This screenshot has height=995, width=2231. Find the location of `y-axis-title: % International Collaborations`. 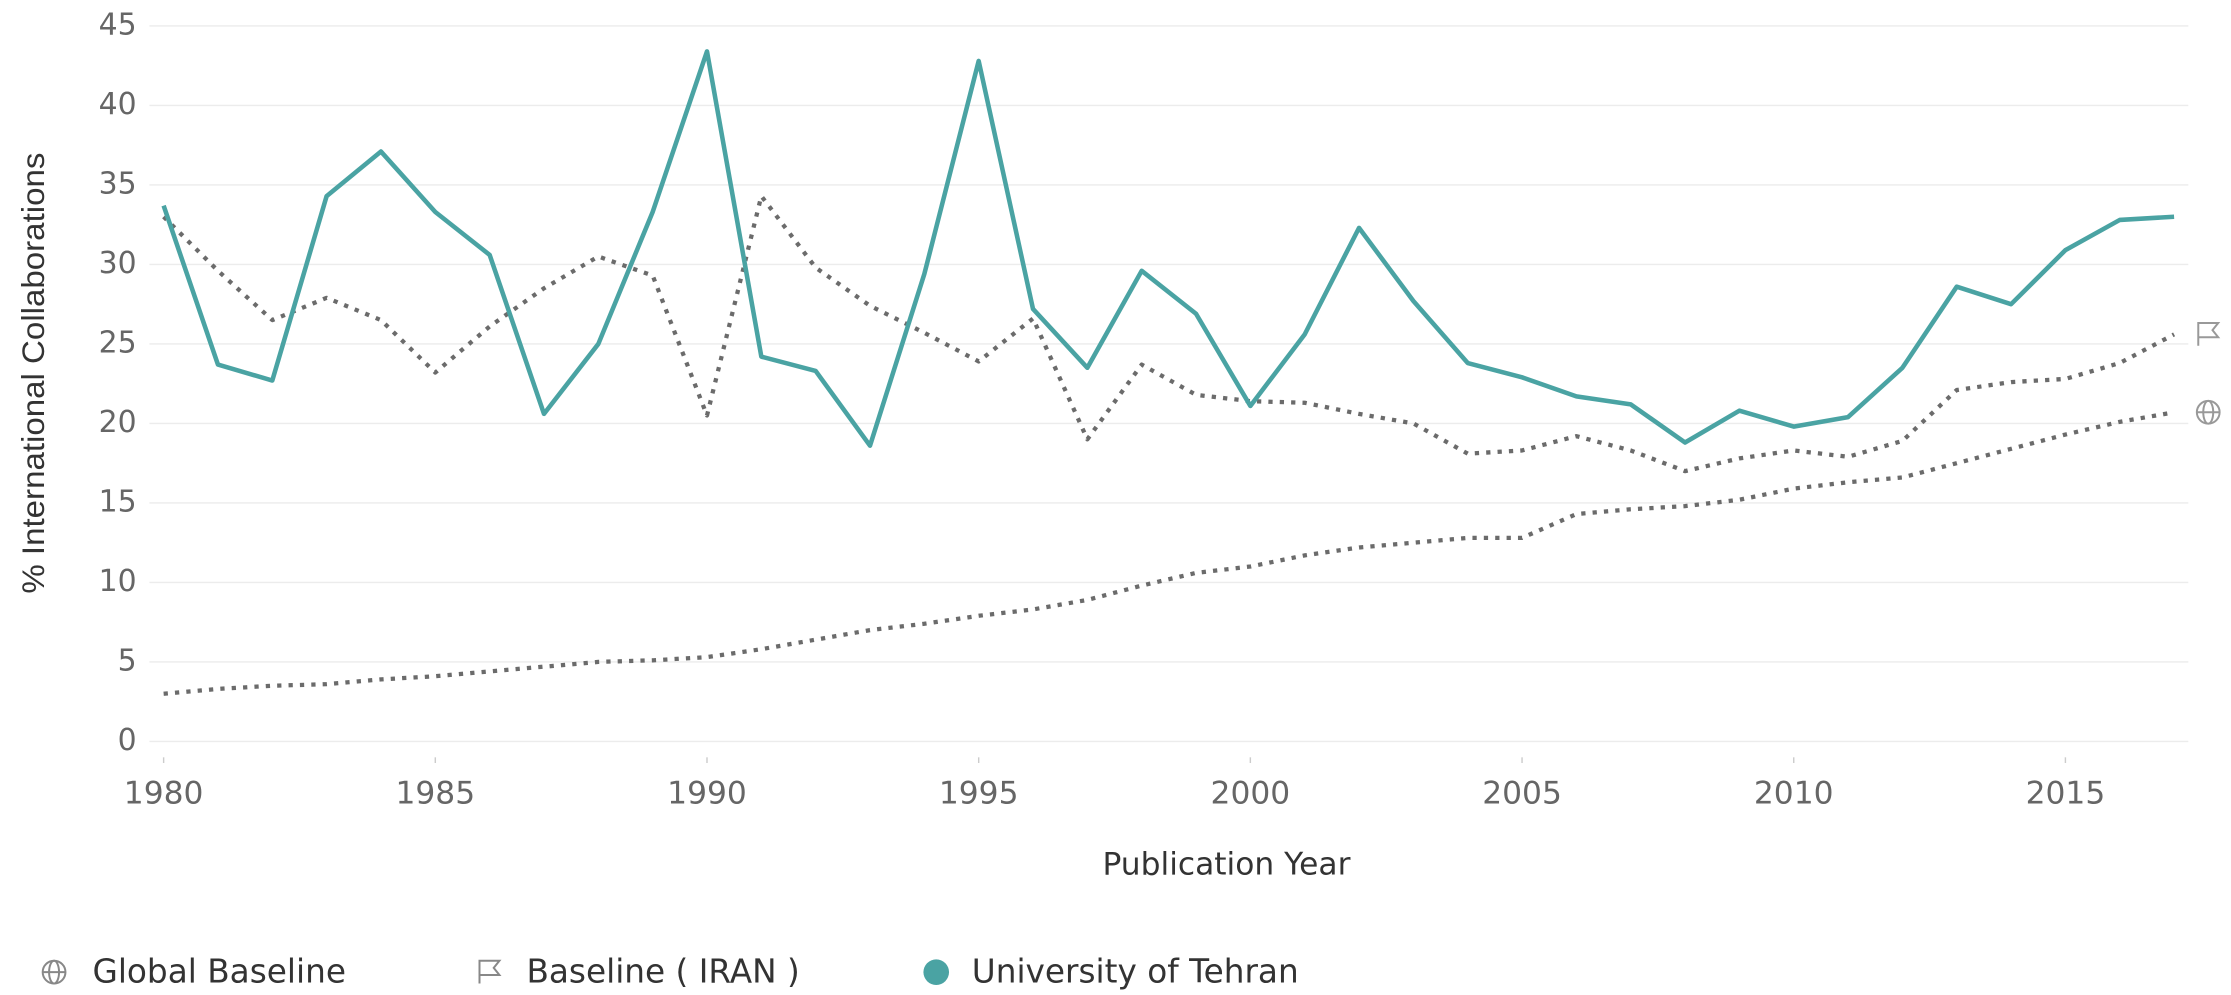

y-axis-title: % International Collaborations is located at coordinates (33, 373).